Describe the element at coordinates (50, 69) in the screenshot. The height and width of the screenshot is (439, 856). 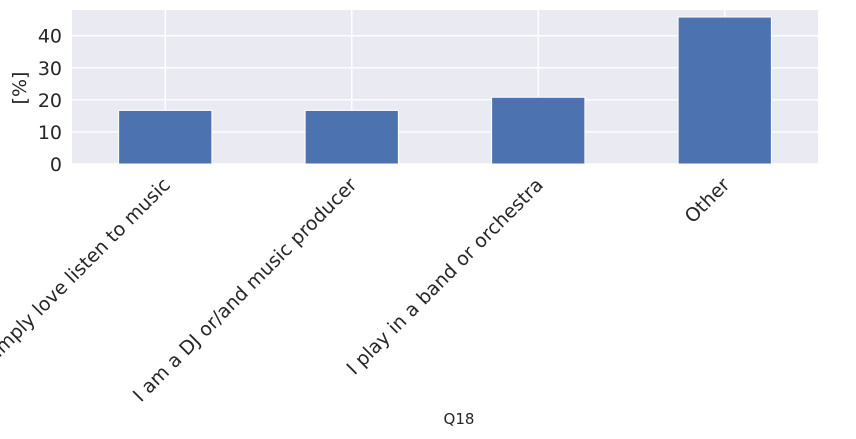
I see `y-tick-label: 30` at that location.